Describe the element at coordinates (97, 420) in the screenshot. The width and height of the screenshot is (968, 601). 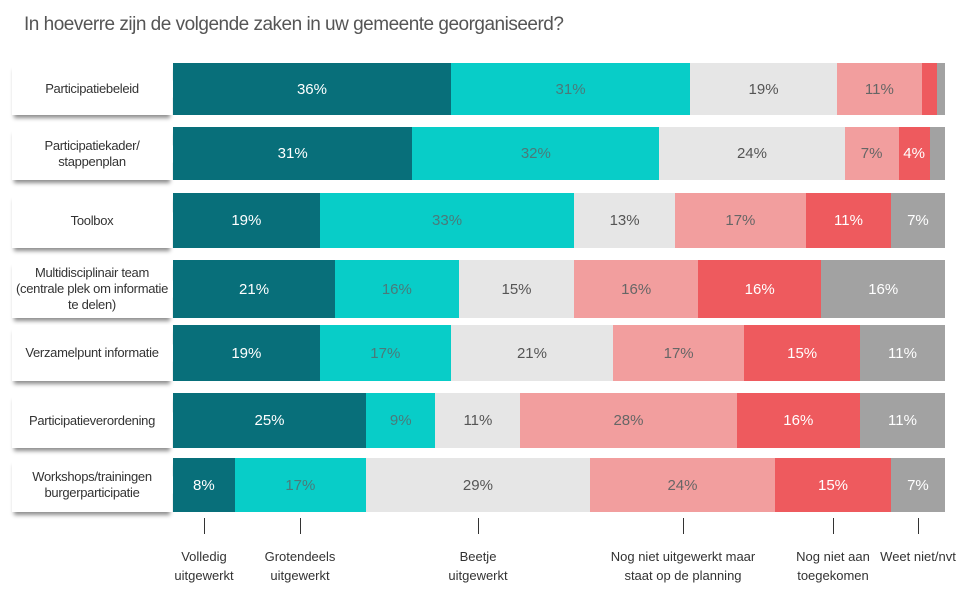
I see `category-label: Participatieverordening` at that location.